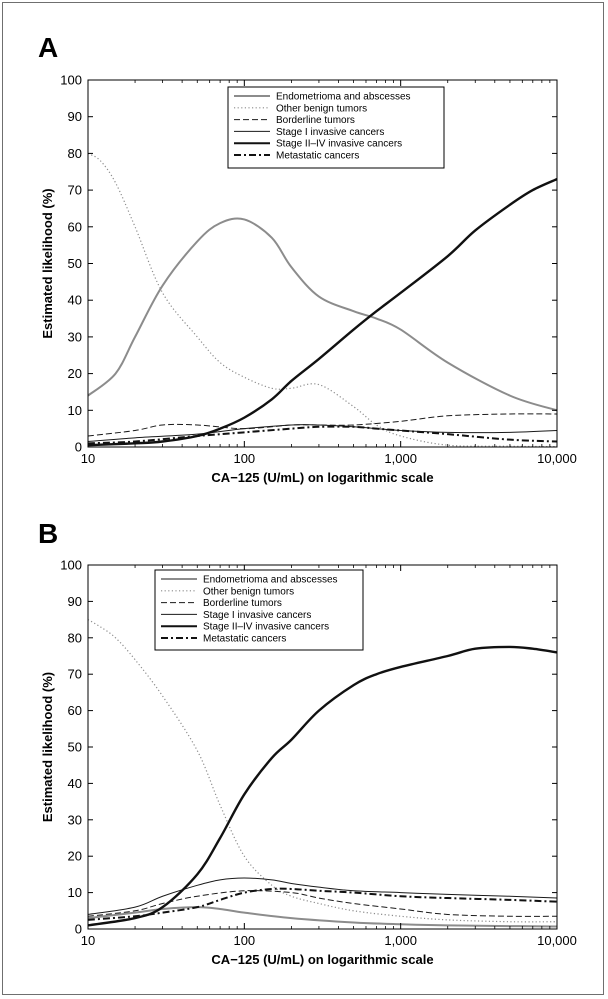 This screenshot has height=999, width=608. I want to click on legend-box, so click(259, 610).